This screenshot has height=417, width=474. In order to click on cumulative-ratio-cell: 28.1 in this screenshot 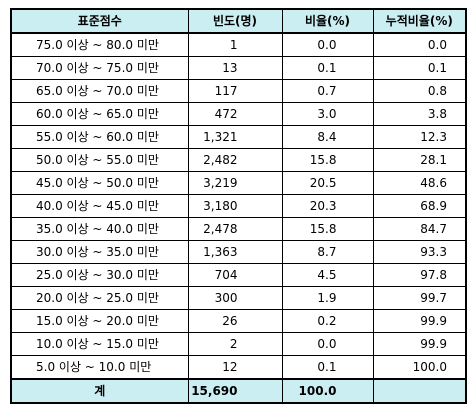, I will do `click(419, 160)`.